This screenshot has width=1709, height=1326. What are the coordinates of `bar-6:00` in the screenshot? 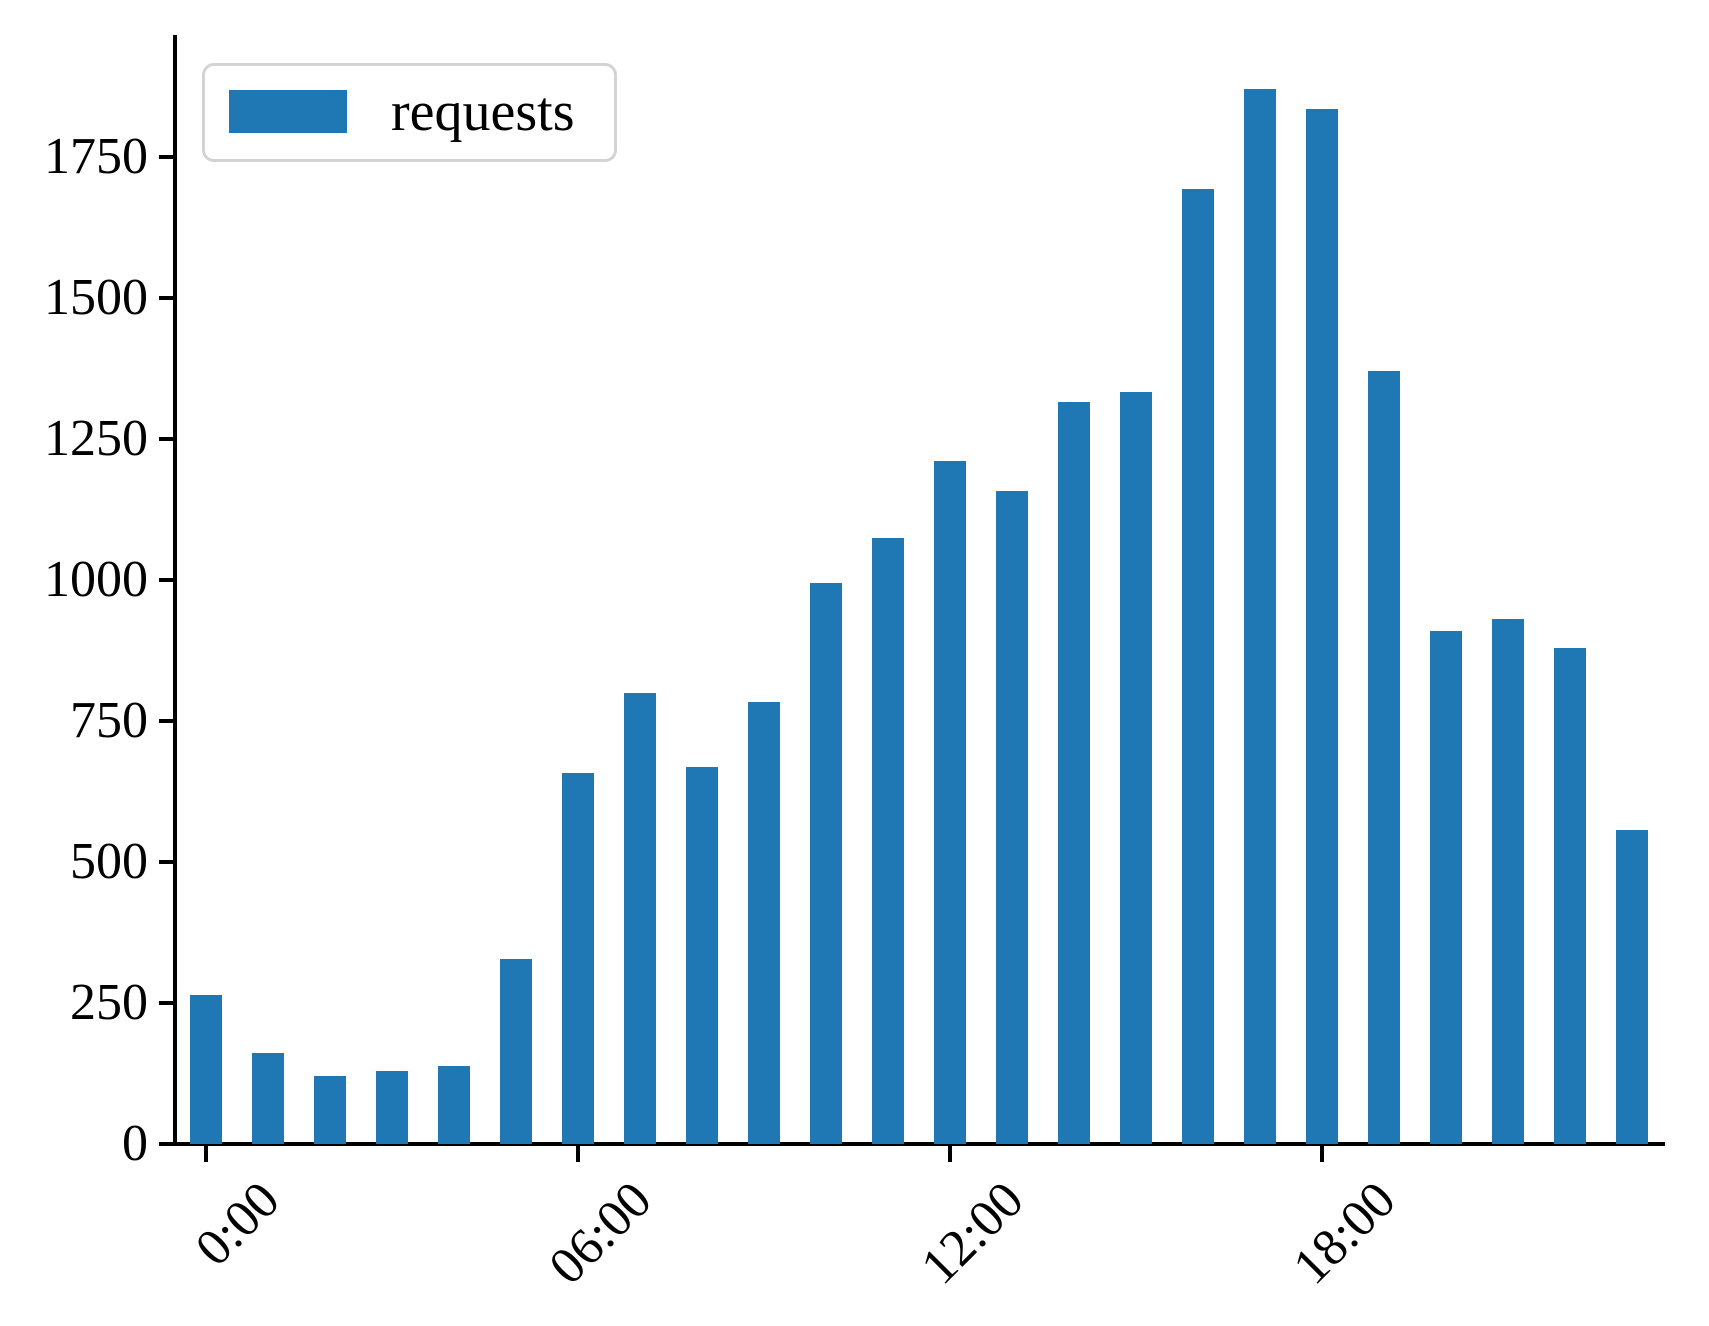 It's located at (578, 958).